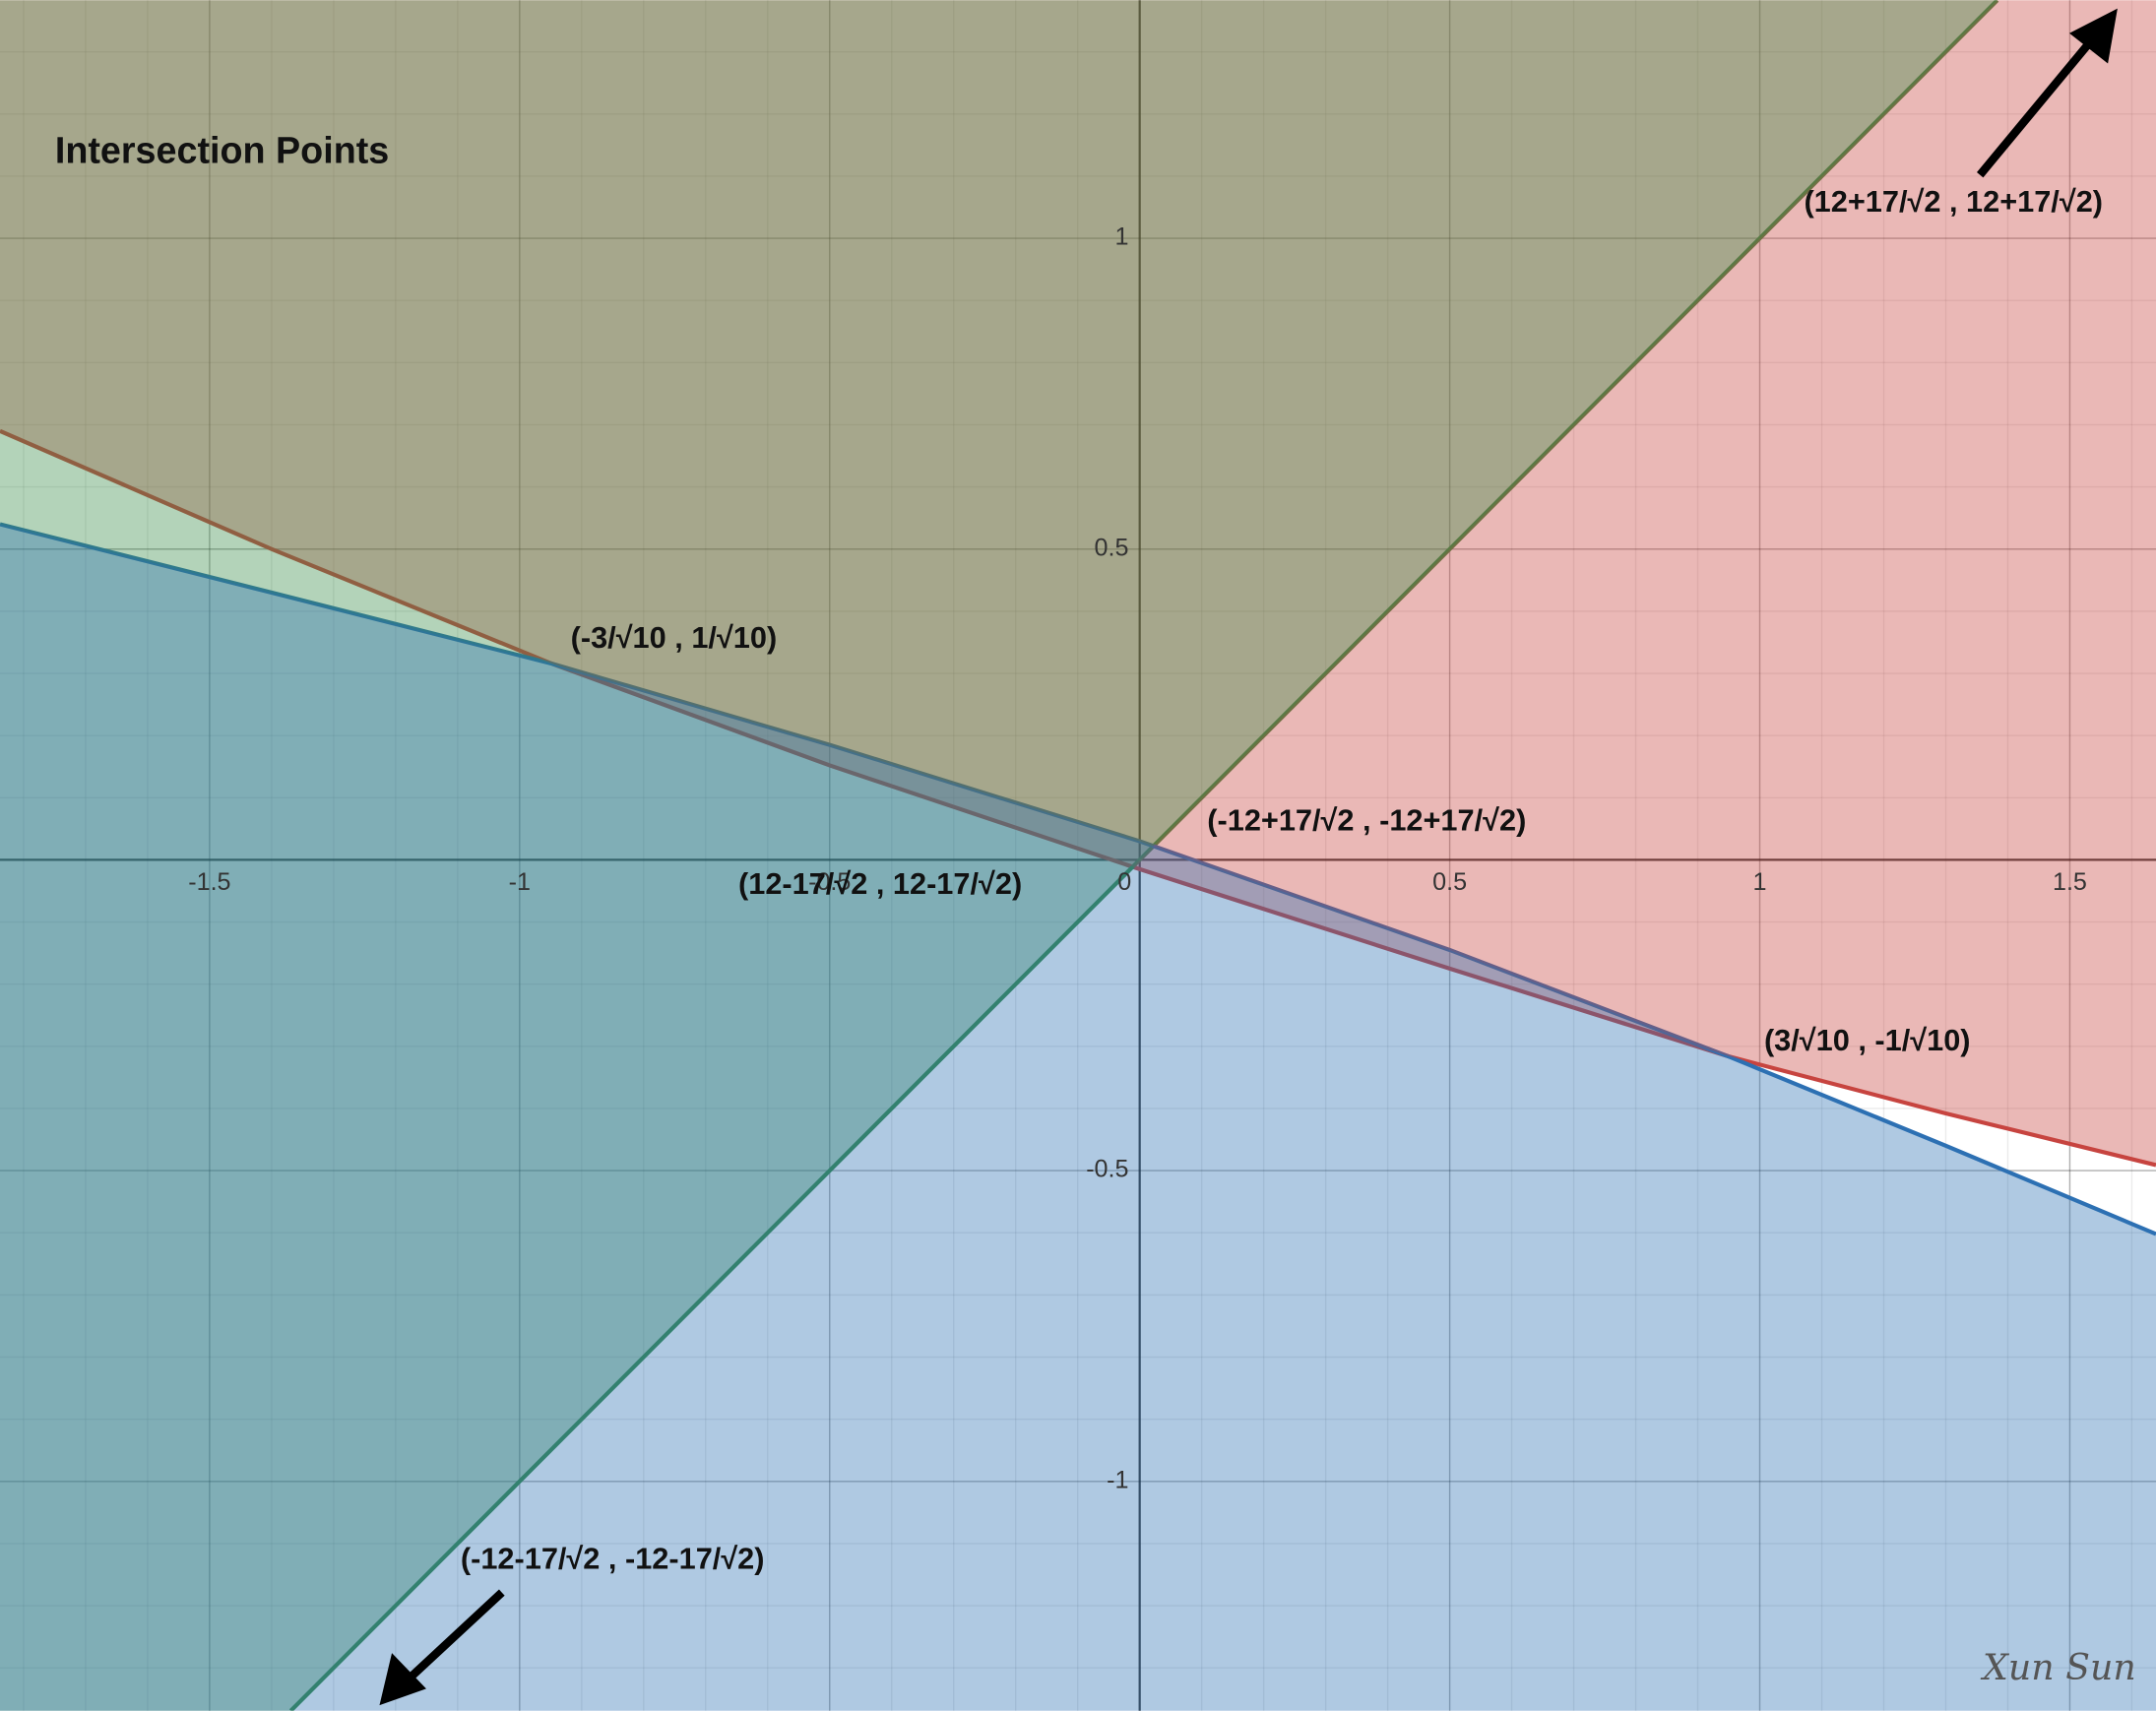 This screenshot has height=1711, width=2156. What do you see at coordinates (209, 882) in the screenshot?
I see `x-tick-label: -1.5` at bounding box center [209, 882].